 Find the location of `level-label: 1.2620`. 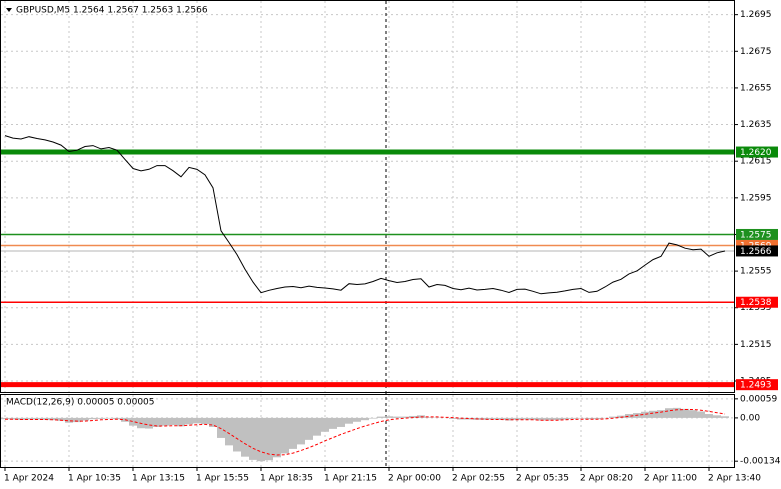

level-label: 1.2620 is located at coordinates (756, 153).